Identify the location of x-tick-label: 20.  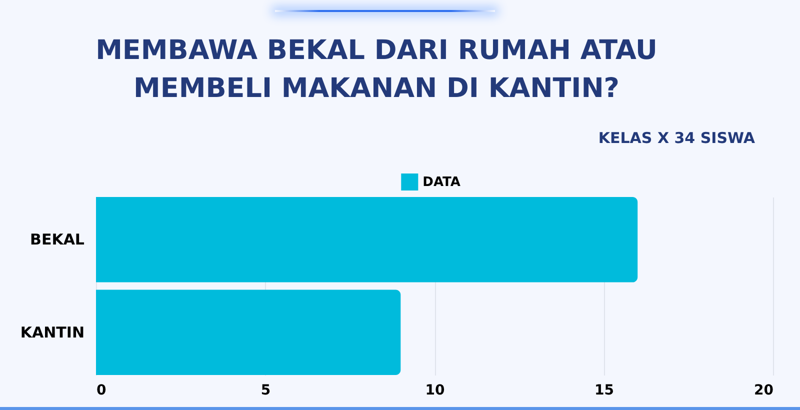
(764, 390).